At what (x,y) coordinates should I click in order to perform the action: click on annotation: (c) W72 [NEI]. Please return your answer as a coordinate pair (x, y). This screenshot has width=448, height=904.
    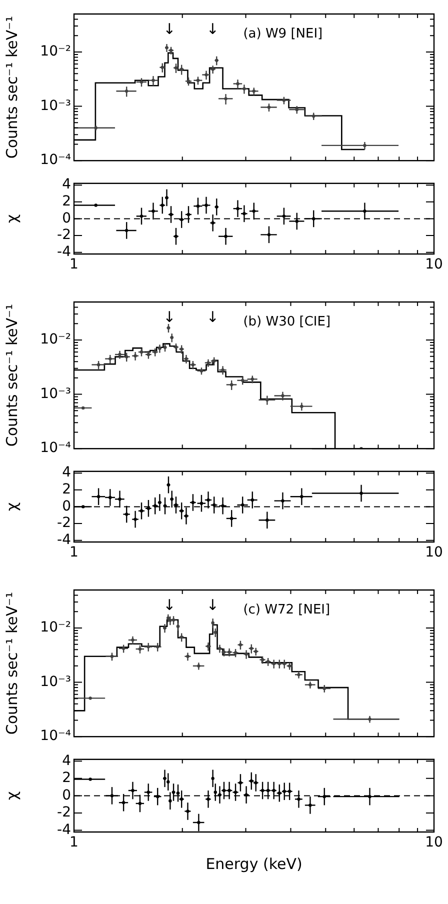
    Looking at the image, I should click on (286, 610).